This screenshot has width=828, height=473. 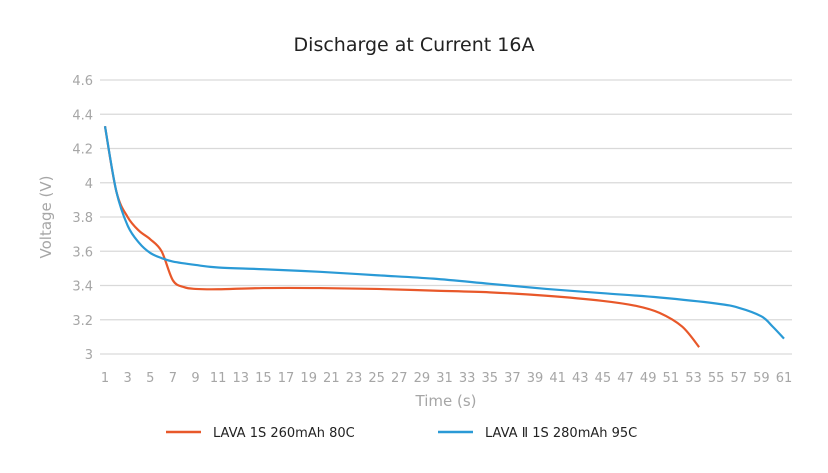 I want to click on x-tick-label: 9, so click(x=195, y=378).